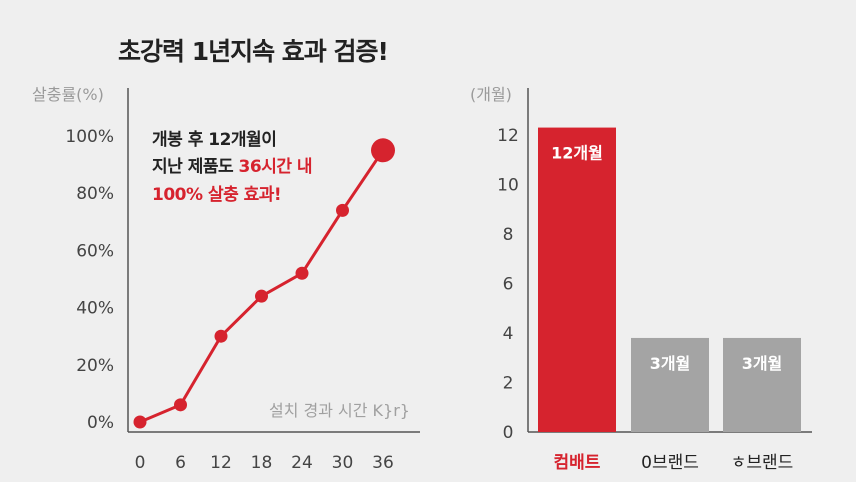  I want to click on callout-line-2: 지난 제품도 36시간 내, so click(232, 167).